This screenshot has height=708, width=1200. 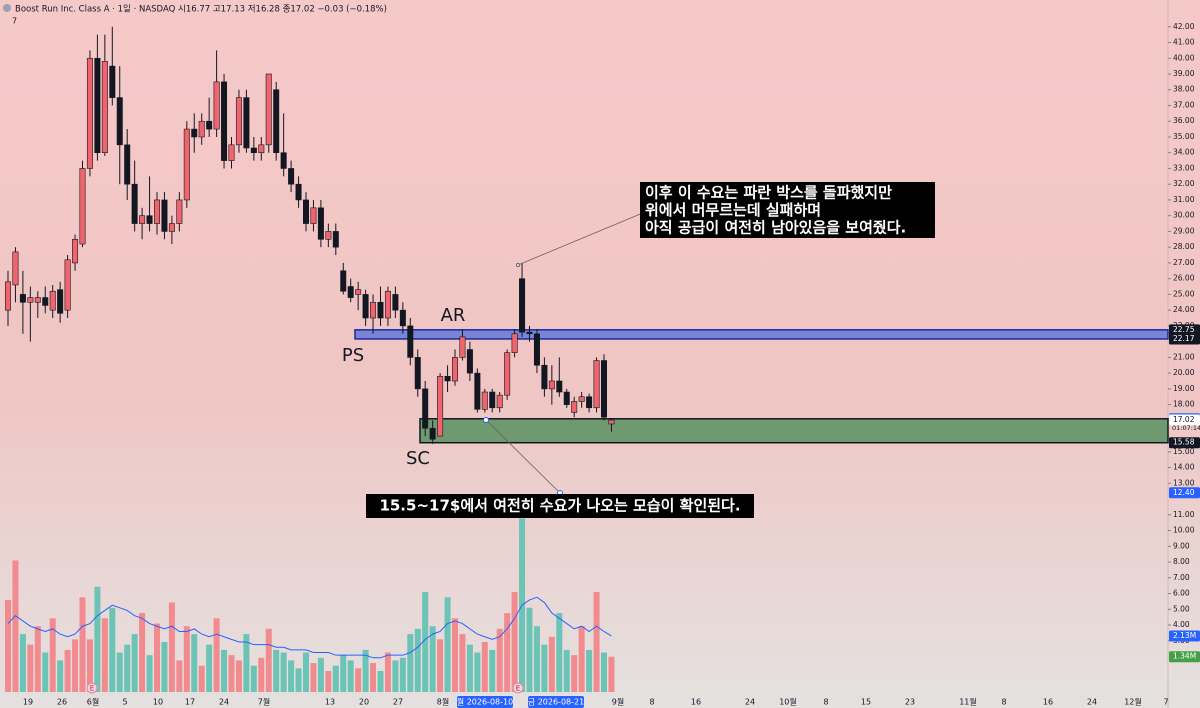 What do you see at coordinates (1184, 89) in the screenshot?
I see `y-tick-label: 38.00` at bounding box center [1184, 89].